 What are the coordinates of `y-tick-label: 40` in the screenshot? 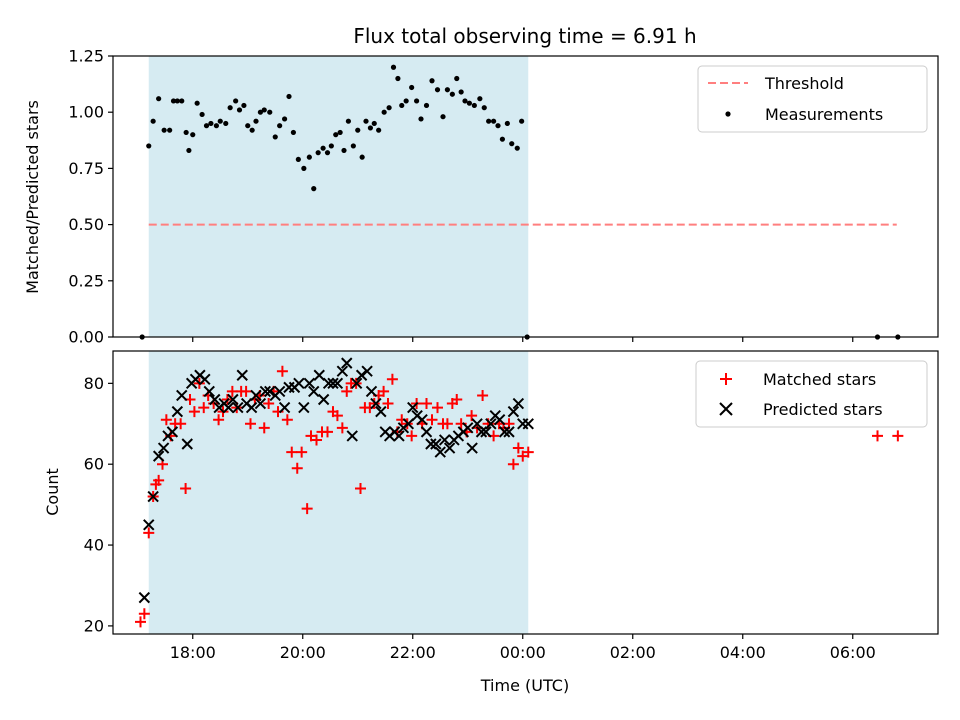 It's located at (94, 545).